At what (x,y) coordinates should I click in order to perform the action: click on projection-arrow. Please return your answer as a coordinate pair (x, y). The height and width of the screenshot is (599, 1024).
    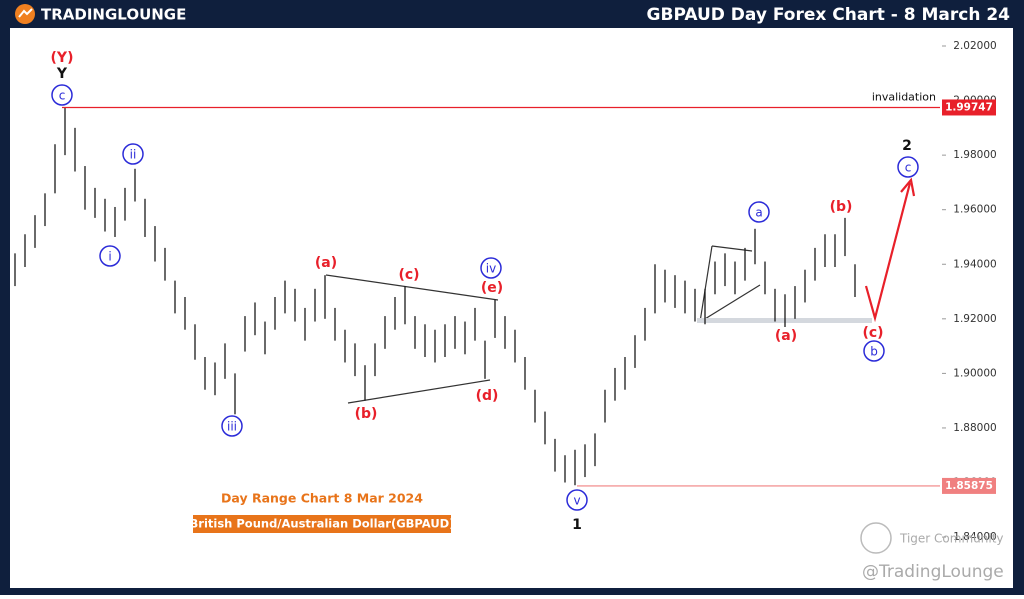
    Looking at the image, I should click on (890, 250).